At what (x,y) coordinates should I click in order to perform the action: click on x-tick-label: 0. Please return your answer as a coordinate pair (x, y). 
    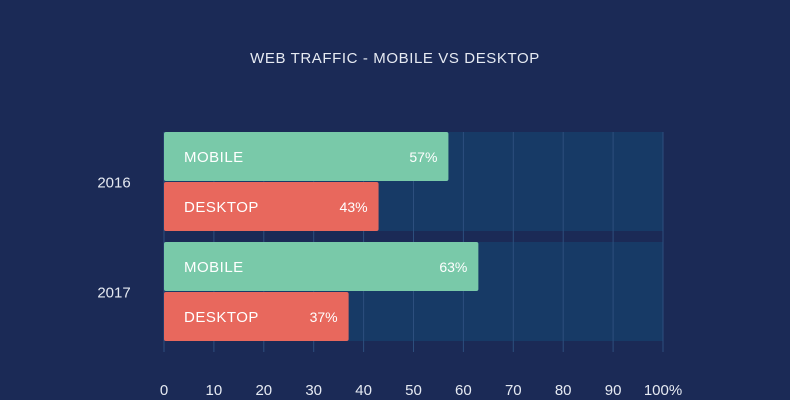
    Looking at the image, I should click on (164, 390).